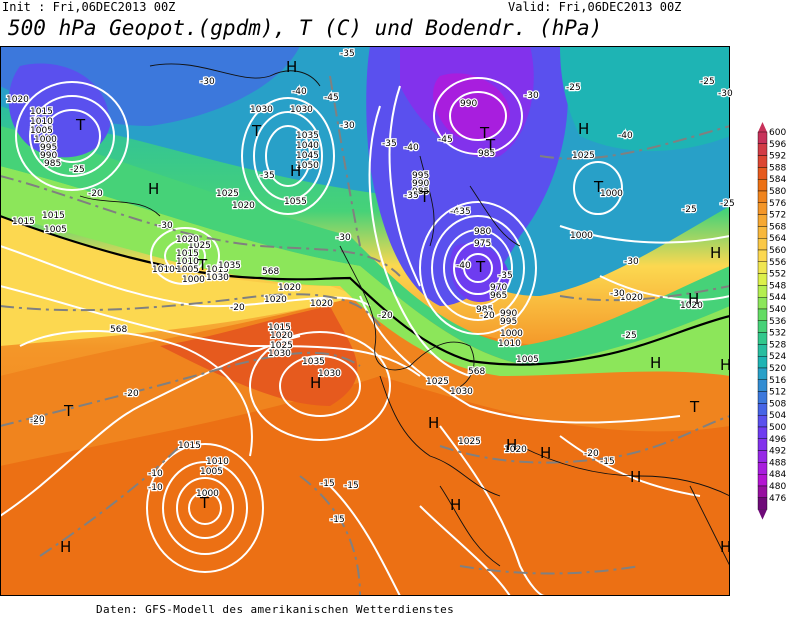 The image size is (790, 620). Describe the element at coordinates (777, 263) in the screenshot. I see `colorbar-level-label: 556` at that location.